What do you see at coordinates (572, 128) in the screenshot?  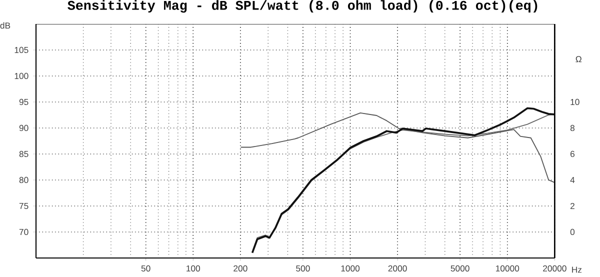 I see `y2-tick-label: 8` at bounding box center [572, 128].